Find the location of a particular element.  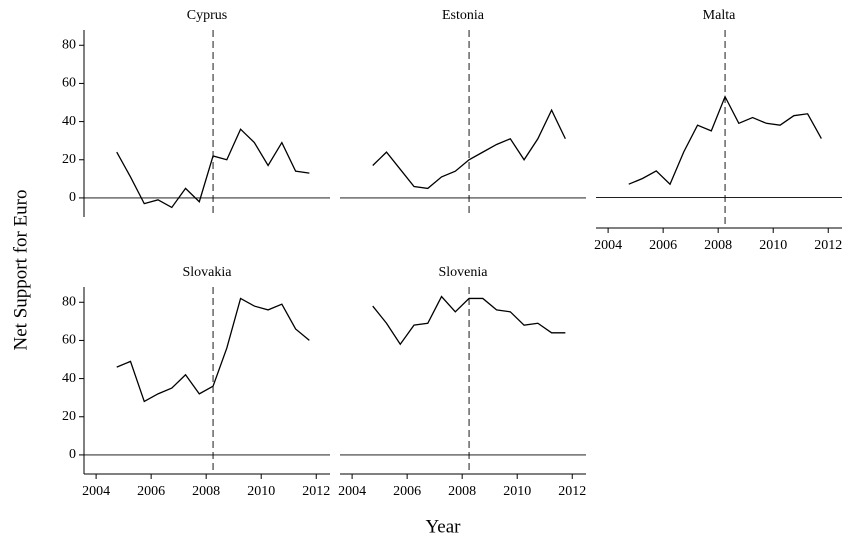

panel-title: Slovenia is located at coordinates (464, 272).